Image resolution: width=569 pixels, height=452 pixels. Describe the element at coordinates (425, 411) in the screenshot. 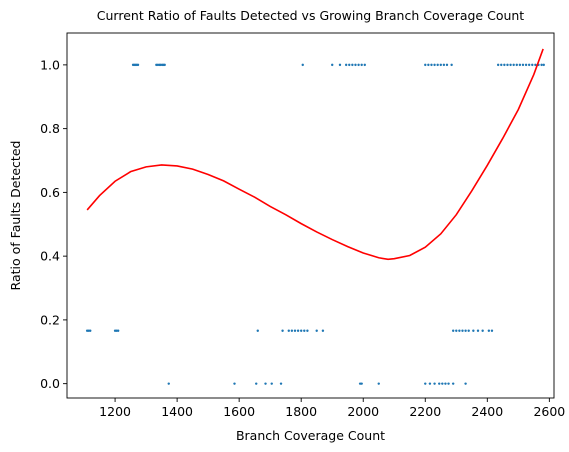

I see `x-tick-label: 2200` at that location.